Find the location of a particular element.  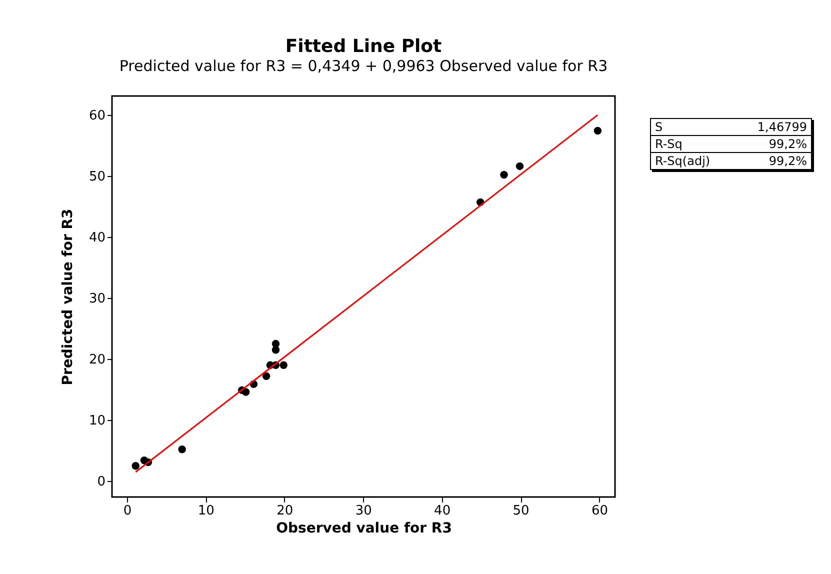

y-tick-label: 60 is located at coordinates (97, 116).